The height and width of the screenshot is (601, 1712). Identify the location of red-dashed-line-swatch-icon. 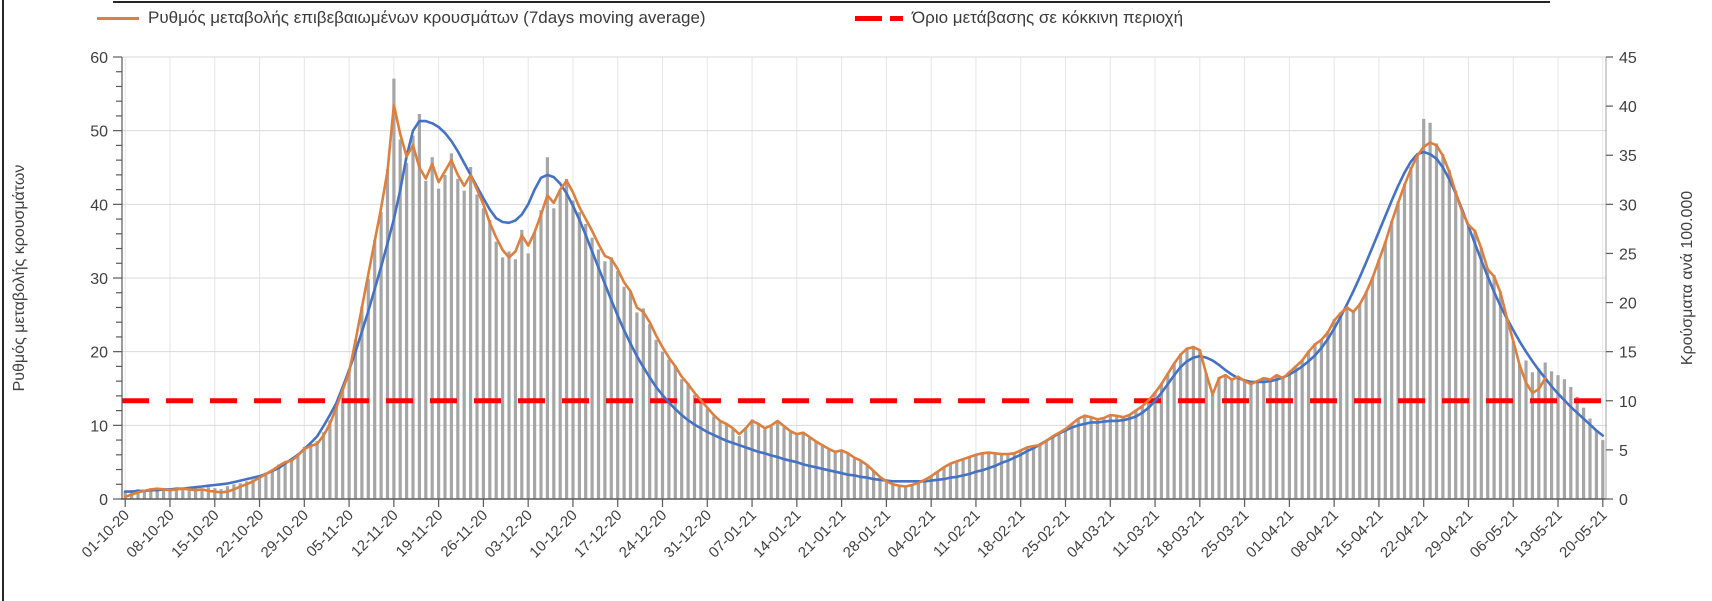
(879, 18).